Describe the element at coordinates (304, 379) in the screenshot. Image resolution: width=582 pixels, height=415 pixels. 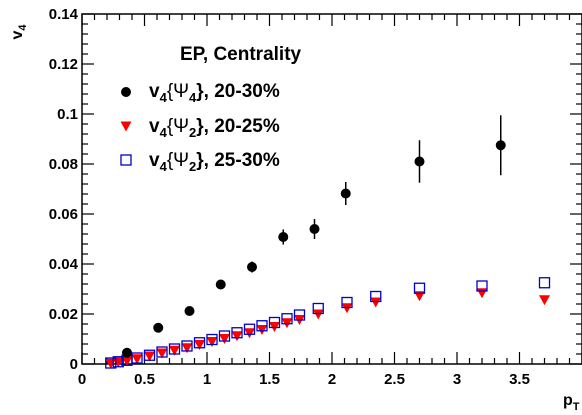
I see `x-tick-labels: 0 0.5 1 1.5 2 2.5 3 3.5` at that location.